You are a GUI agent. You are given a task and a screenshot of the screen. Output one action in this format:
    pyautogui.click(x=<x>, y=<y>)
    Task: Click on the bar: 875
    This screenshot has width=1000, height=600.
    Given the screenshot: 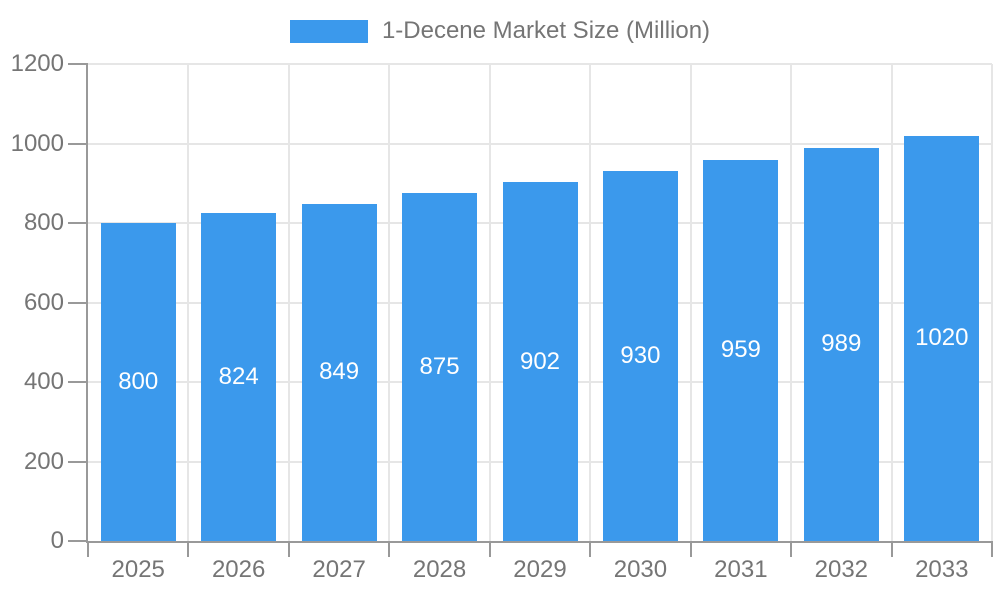 What is the action you would take?
    pyautogui.click(x=440, y=367)
    